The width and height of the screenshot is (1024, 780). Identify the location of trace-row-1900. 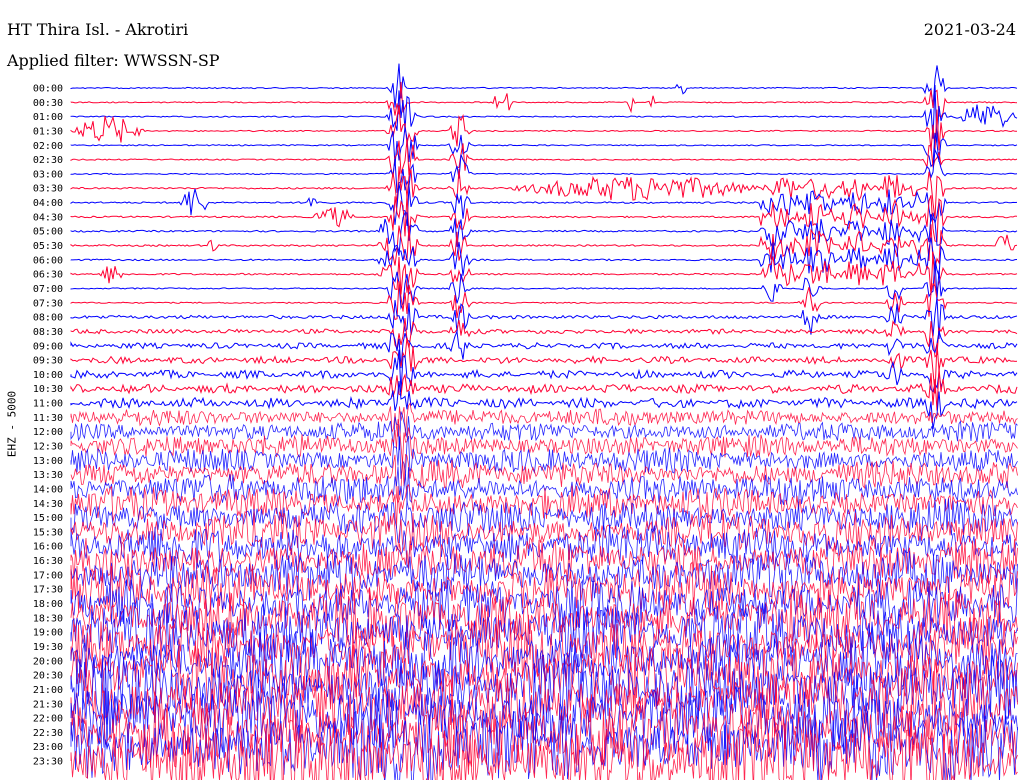
(544, 632).